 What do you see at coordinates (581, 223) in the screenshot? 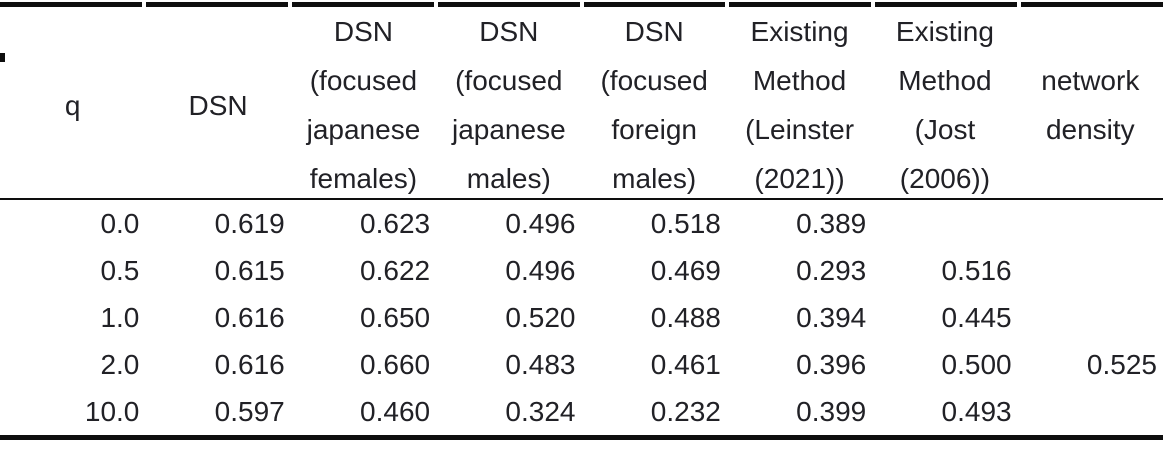
I see `table-row: 0.0 0.619 0.623 0.496 0.518 0.389` at bounding box center [581, 223].